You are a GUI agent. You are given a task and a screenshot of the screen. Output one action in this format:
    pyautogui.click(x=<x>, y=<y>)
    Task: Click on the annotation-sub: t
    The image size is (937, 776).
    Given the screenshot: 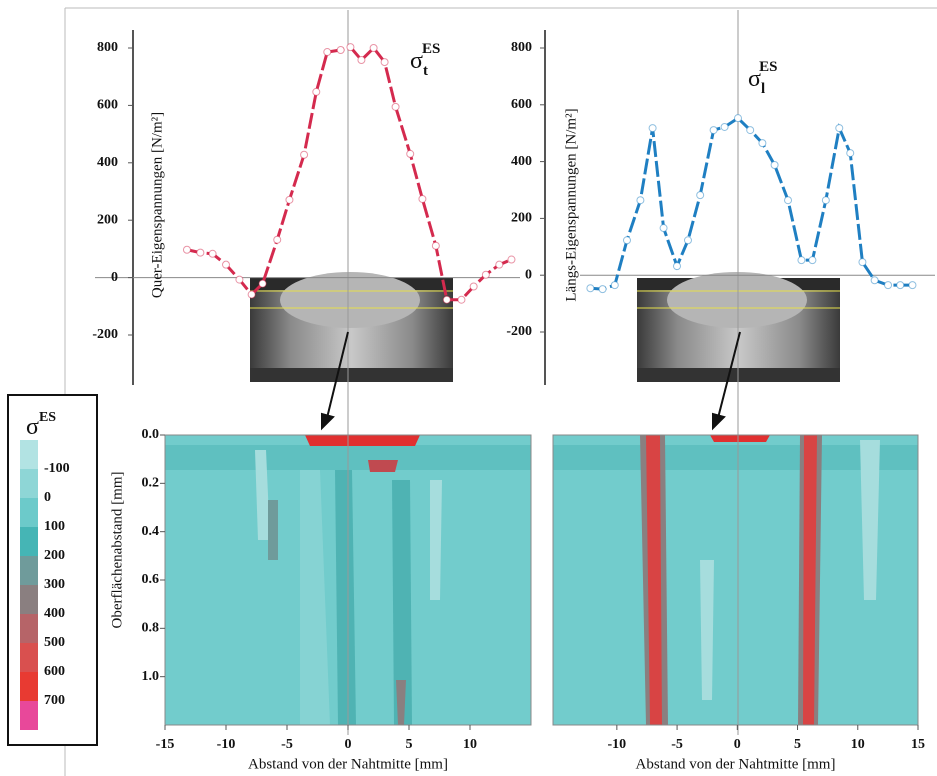 What is the action you would take?
    pyautogui.click(x=425, y=71)
    